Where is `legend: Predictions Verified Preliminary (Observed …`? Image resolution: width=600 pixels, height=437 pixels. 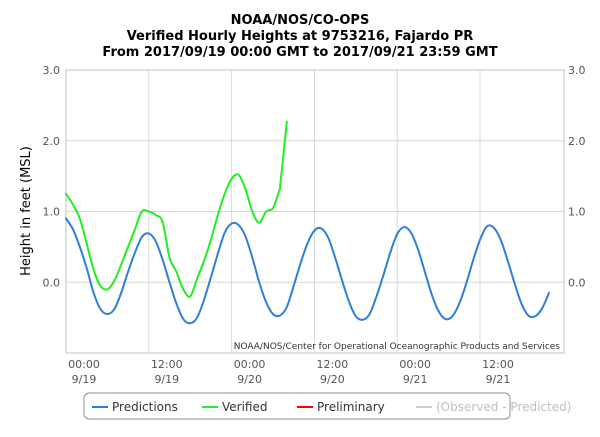 legend: Predictions Verified Preliminary (Observed … is located at coordinates (331, 407).